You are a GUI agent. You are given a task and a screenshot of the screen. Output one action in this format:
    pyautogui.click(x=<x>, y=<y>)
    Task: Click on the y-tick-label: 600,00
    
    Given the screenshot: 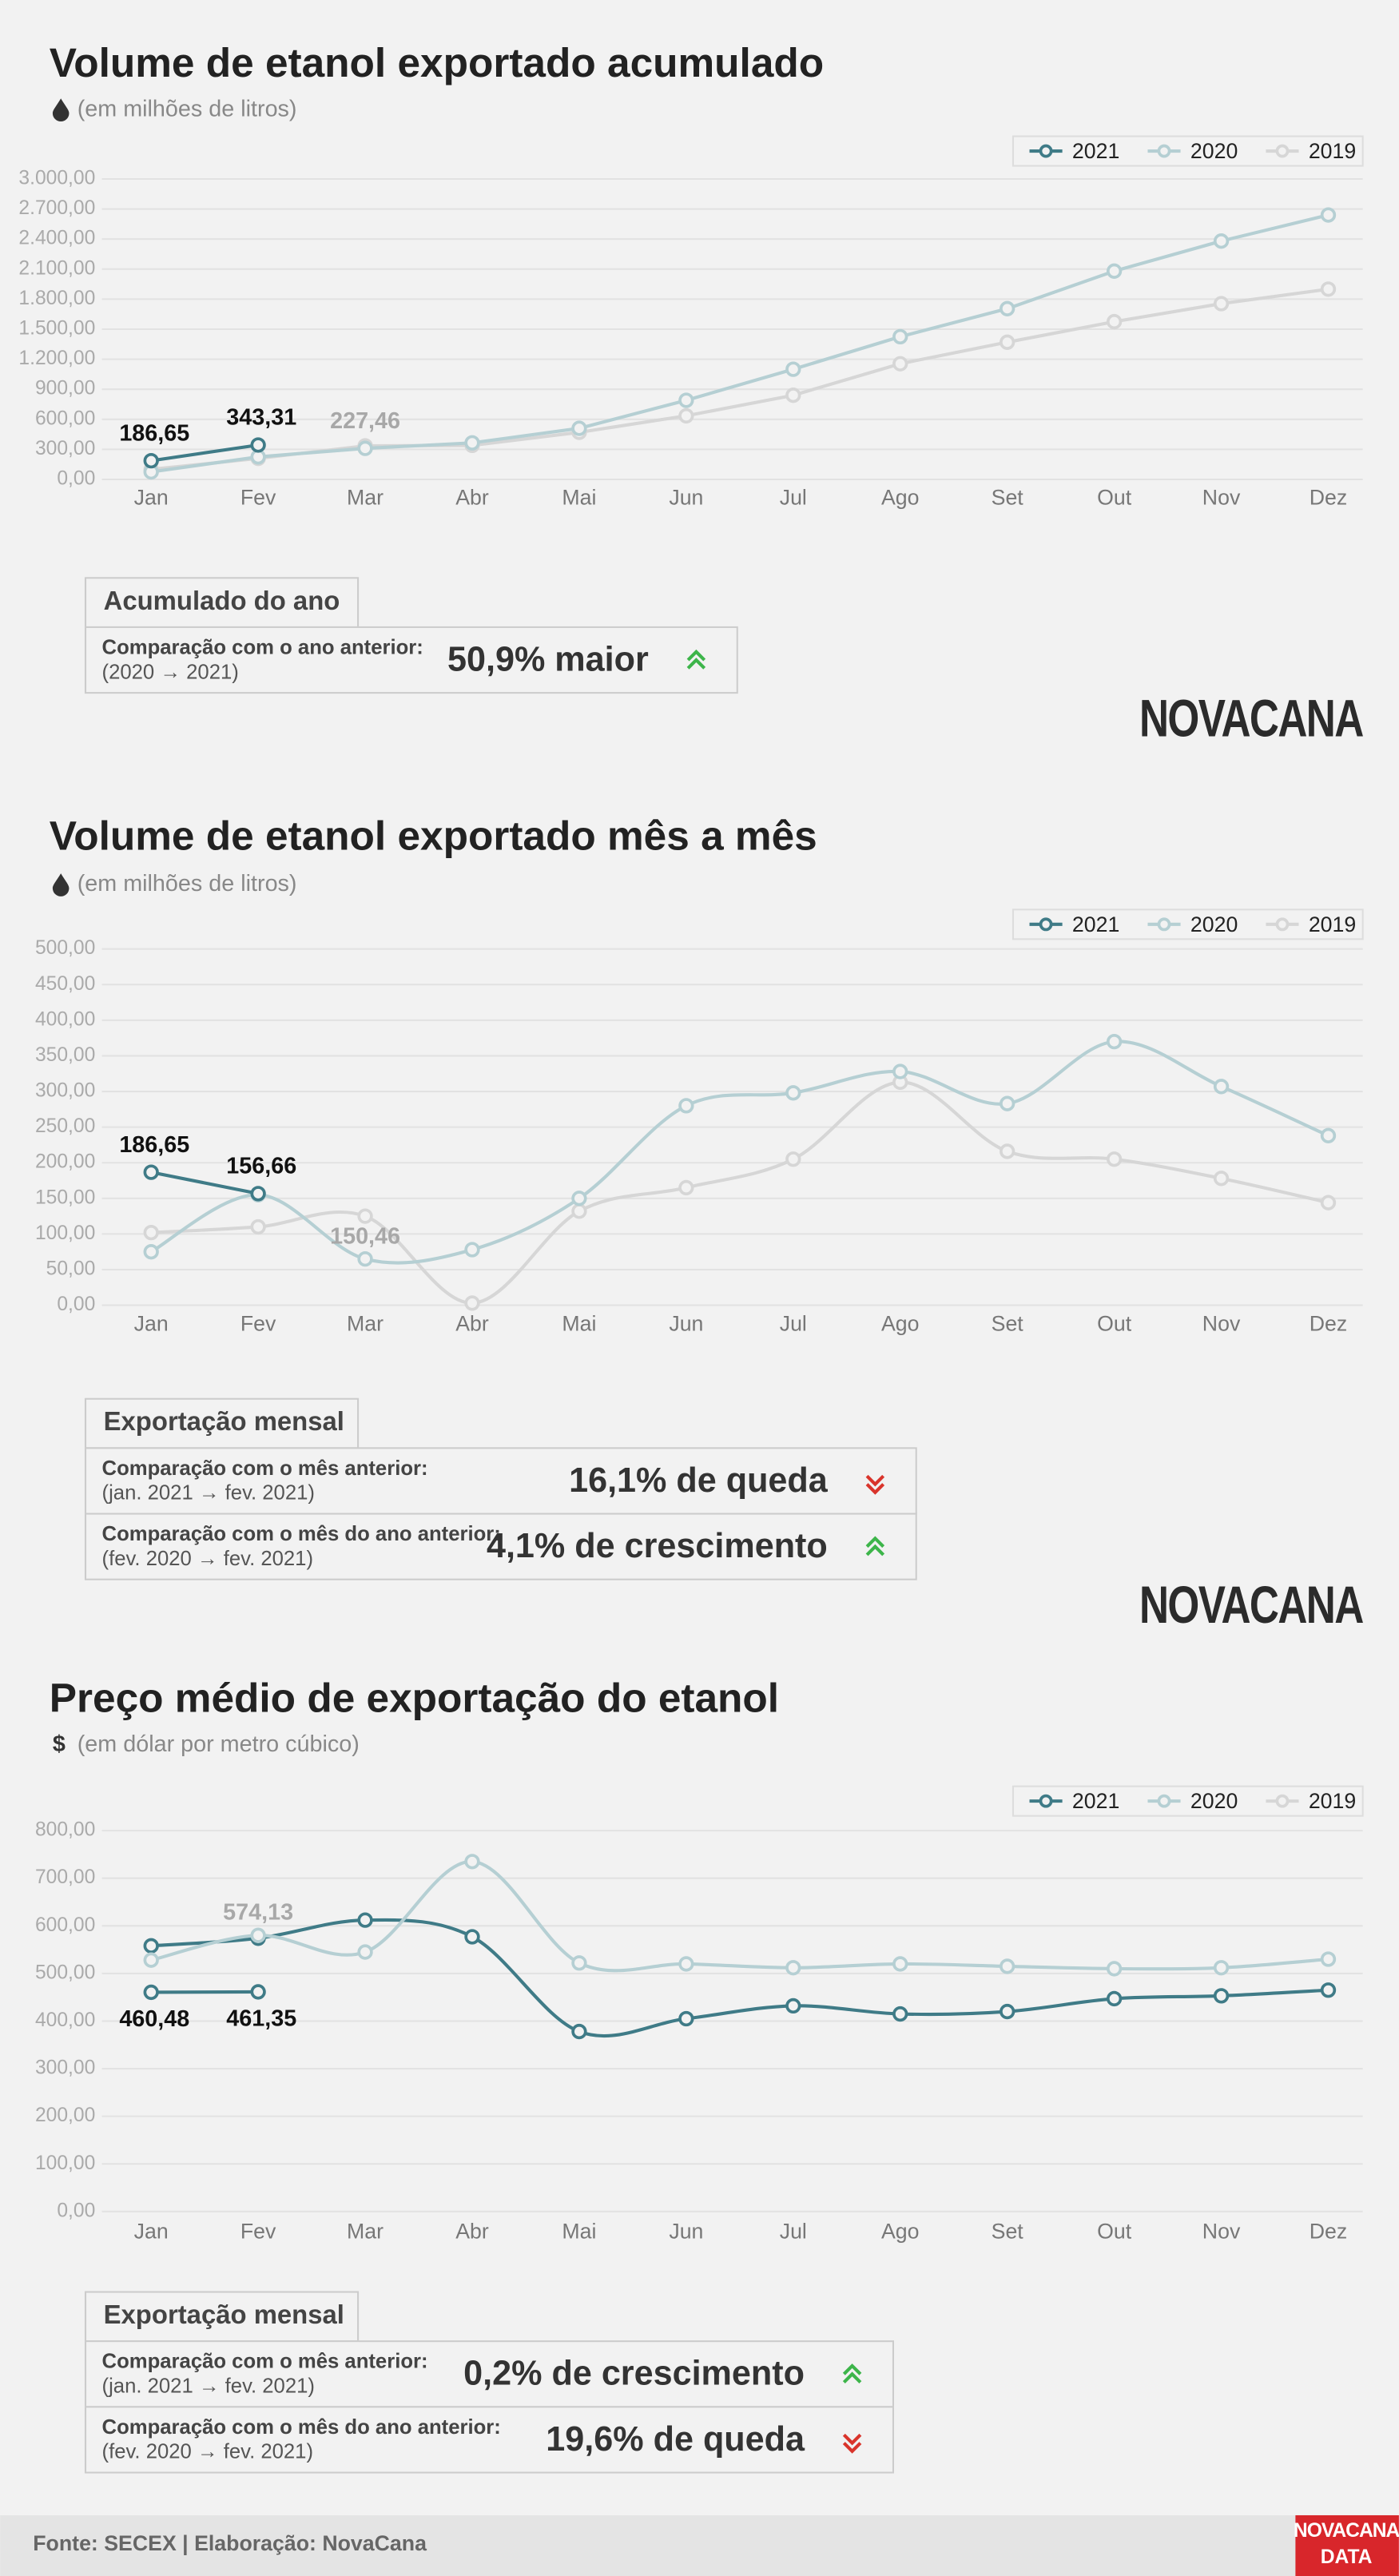 What is the action you would take?
    pyautogui.click(x=65, y=418)
    